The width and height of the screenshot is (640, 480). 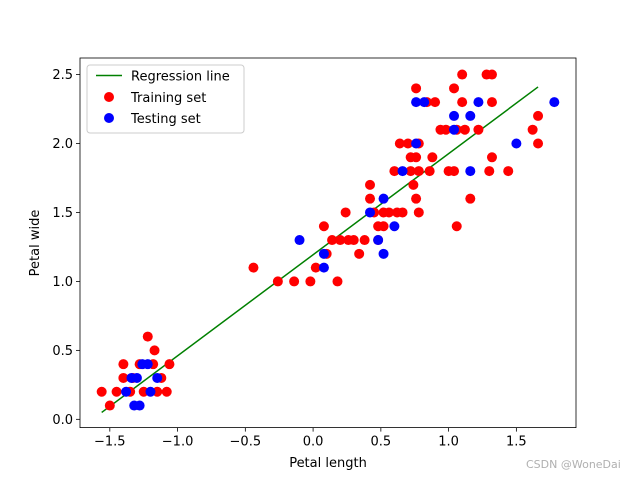 I want to click on legend-label-training: Training set, so click(x=168, y=98).